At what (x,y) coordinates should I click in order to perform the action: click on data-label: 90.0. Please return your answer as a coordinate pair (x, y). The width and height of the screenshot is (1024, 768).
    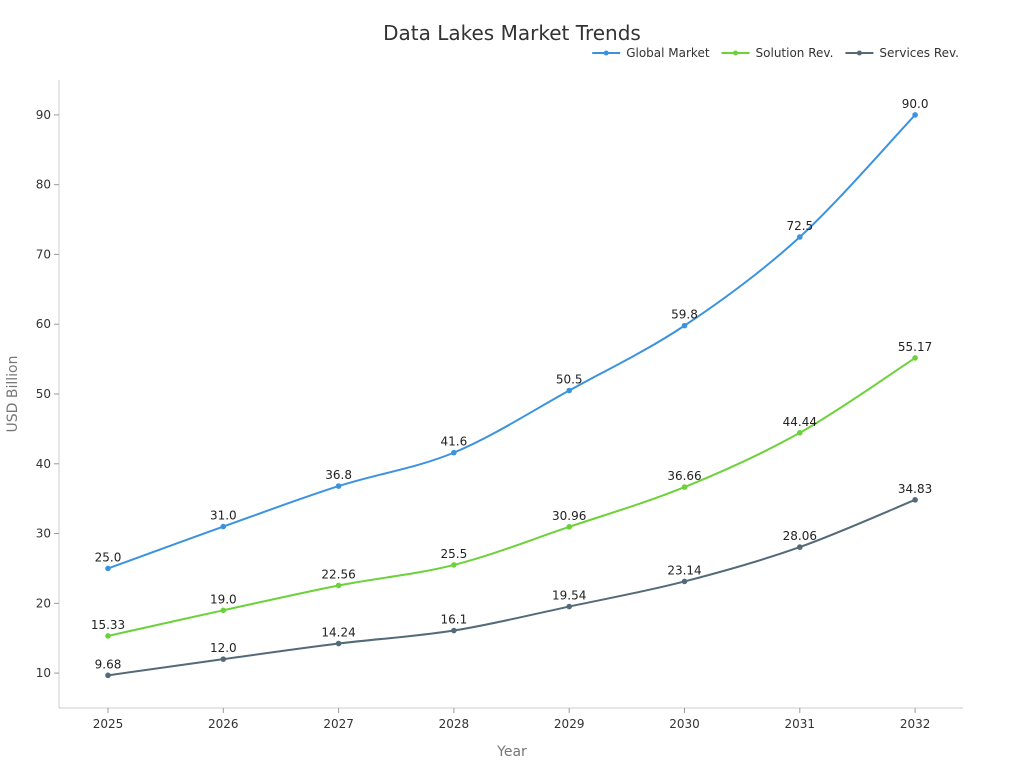
    Looking at the image, I should click on (915, 104).